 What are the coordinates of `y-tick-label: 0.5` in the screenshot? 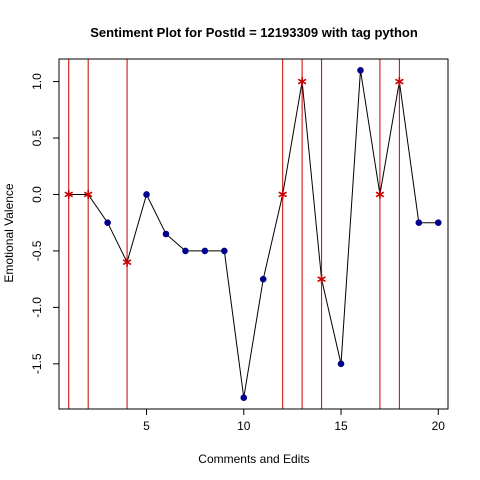 It's located at (37, 137).